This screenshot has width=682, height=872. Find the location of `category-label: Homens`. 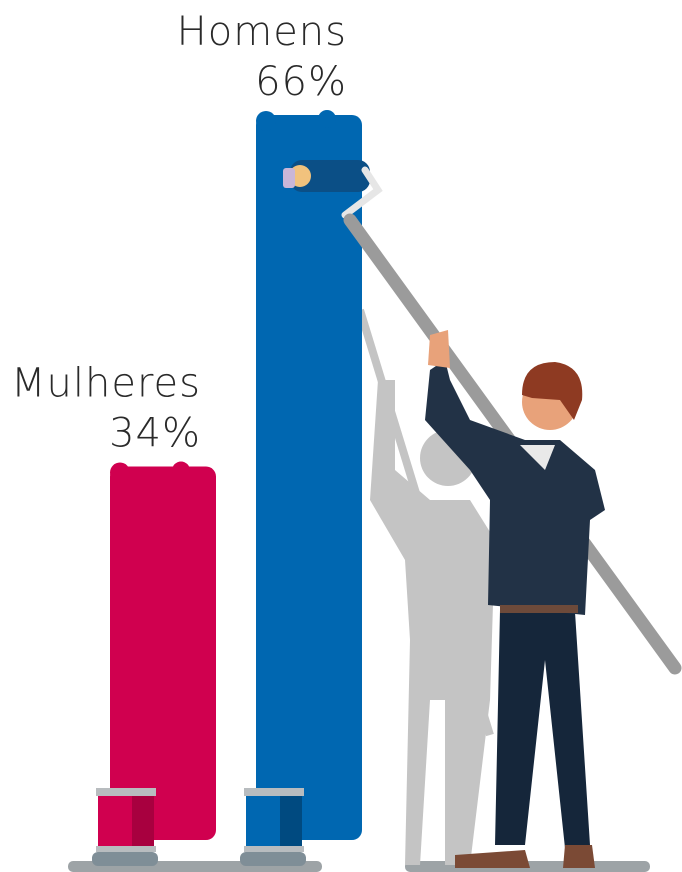

category-label: Homens is located at coordinates (262, 32).